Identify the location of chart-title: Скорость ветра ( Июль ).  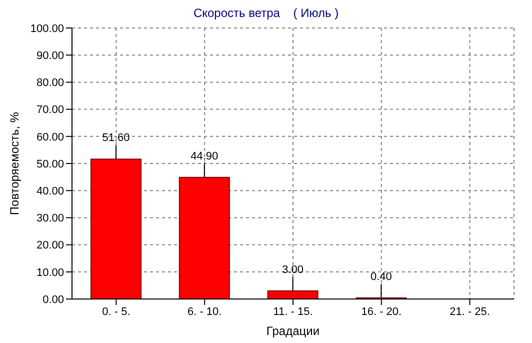
(266, 13).